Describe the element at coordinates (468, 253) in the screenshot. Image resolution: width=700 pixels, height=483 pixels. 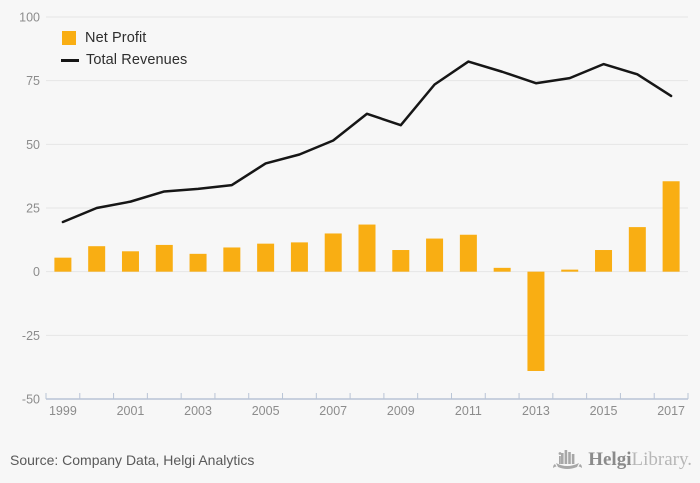
I see `net-profit-bar-2011` at that location.